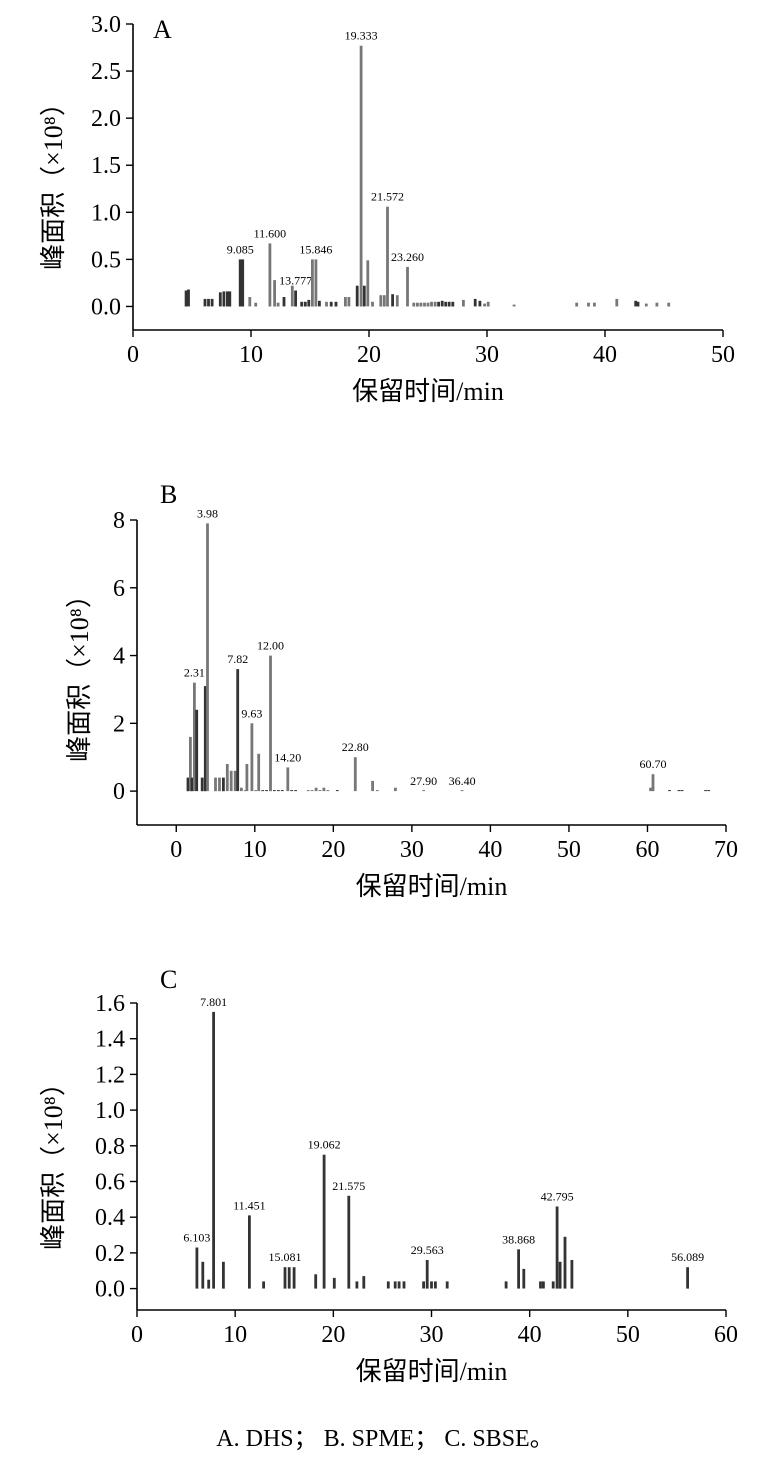 The width and height of the screenshot is (770, 1473). What do you see at coordinates (110, 1147) in the screenshot?
I see `y-tick-label: 0.8` at bounding box center [110, 1147].